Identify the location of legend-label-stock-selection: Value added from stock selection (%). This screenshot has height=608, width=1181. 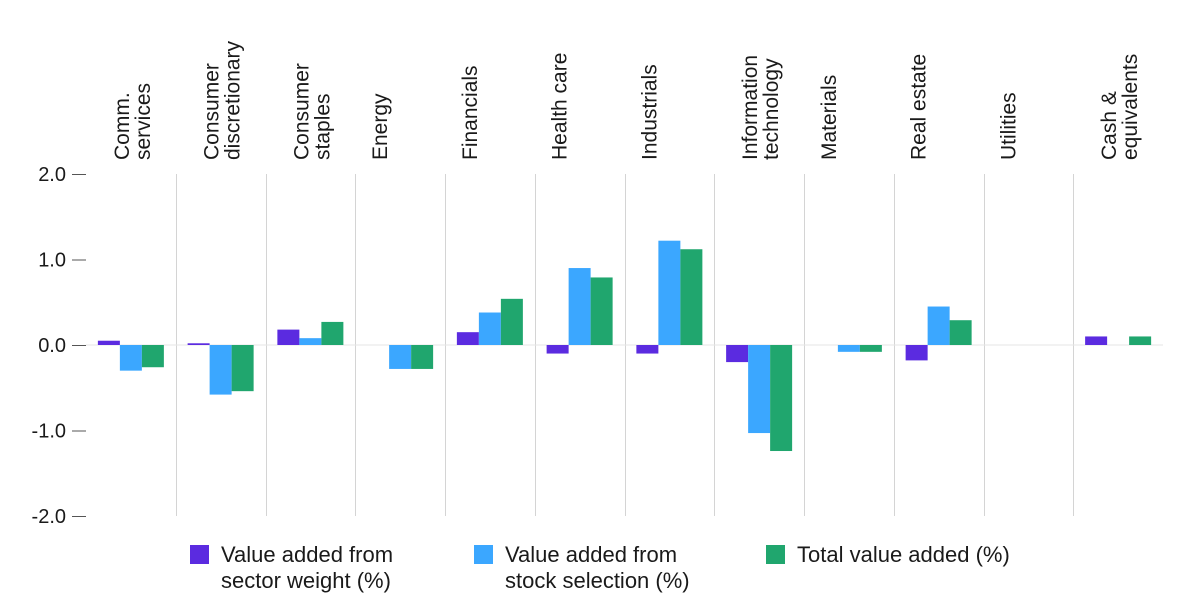
(597, 567).